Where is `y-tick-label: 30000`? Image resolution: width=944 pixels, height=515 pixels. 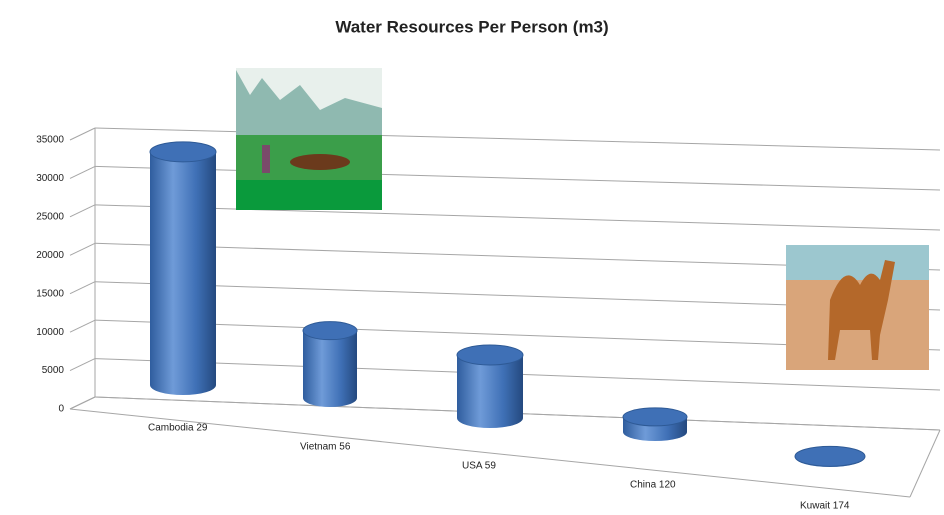 y-tick-label: 30000 is located at coordinates (50, 178).